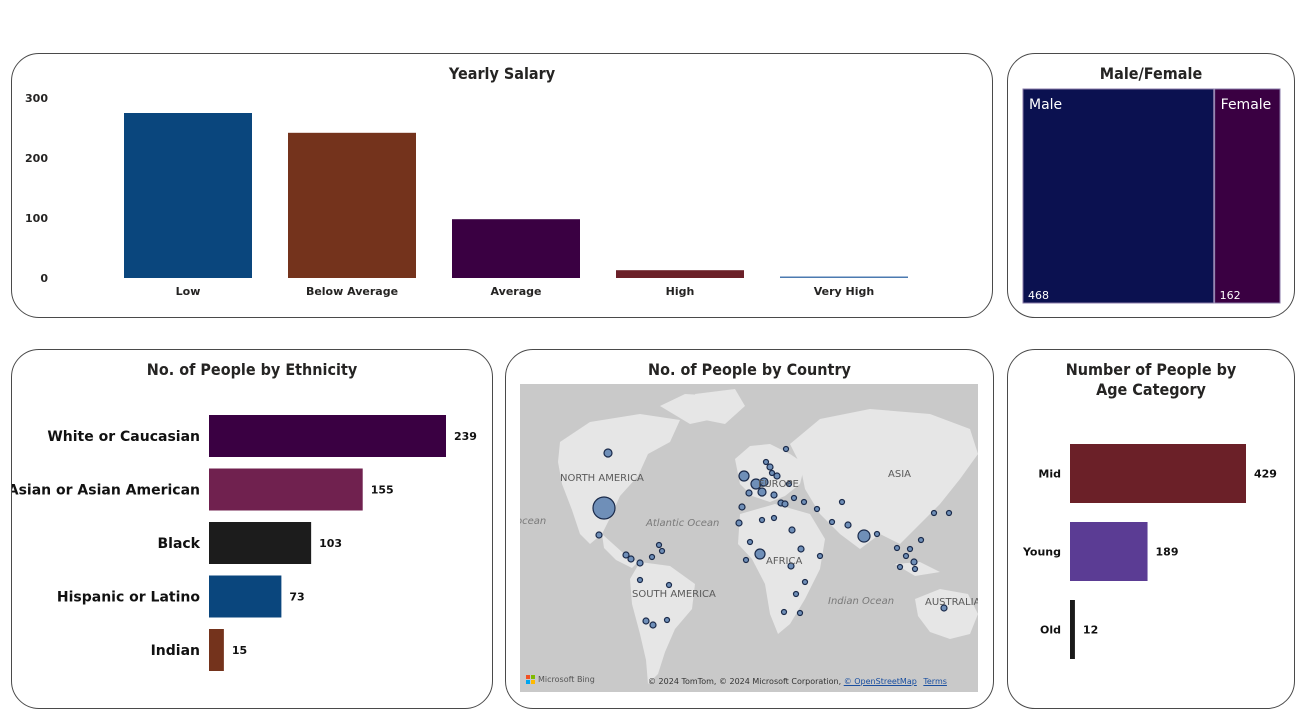 This screenshot has width=1302, height=721. I want to click on bar-white-or-caucasian, so click(327, 436).